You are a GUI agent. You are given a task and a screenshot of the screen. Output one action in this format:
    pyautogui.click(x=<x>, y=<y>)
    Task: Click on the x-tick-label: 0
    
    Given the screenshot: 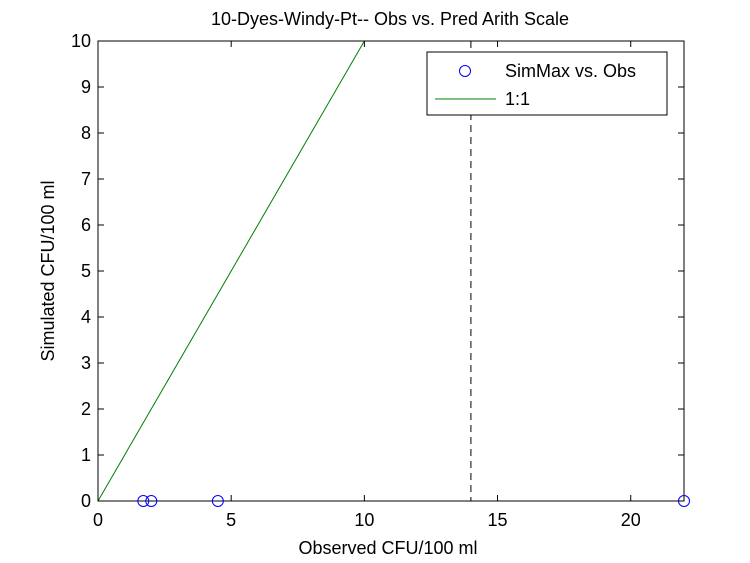 What is the action you would take?
    pyautogui.click(x=98, y=520)
    